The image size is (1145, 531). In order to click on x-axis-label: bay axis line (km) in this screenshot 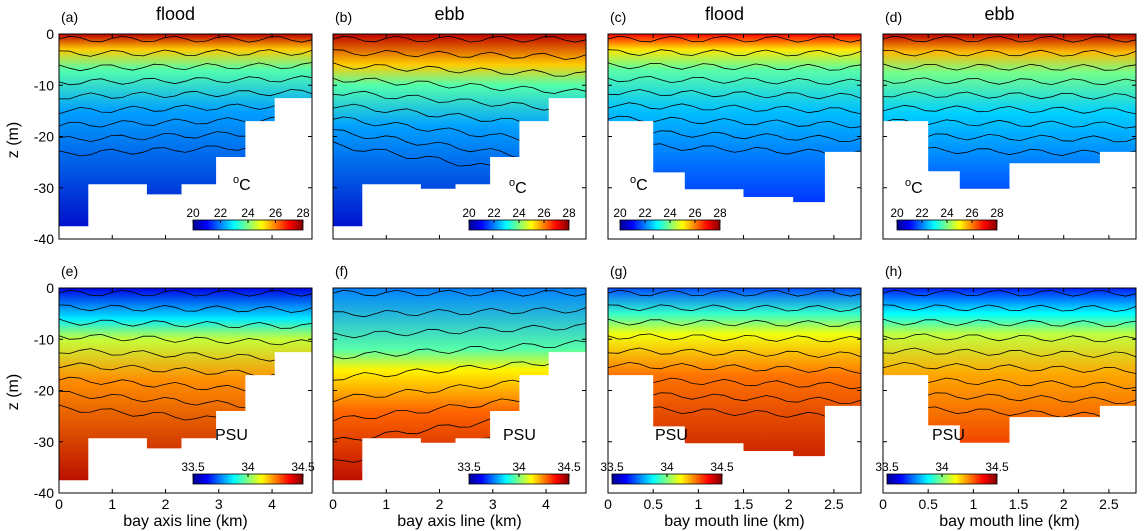, I will do `click(185, 521)`.